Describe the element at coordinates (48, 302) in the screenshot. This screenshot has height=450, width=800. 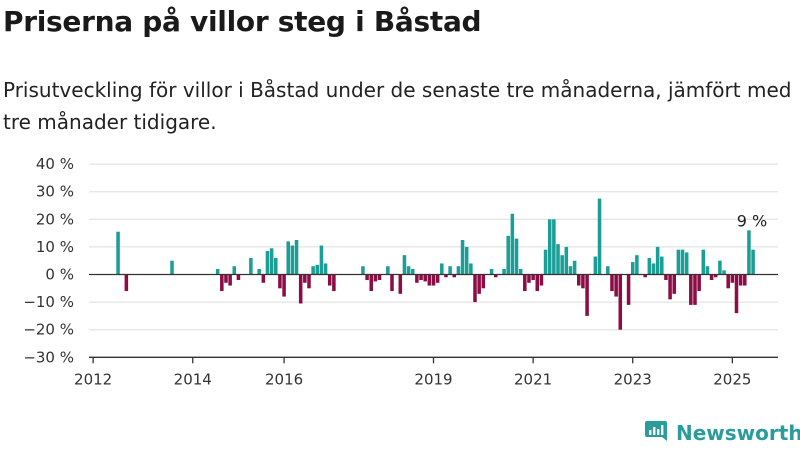
I see `y-tick-label: −10 %` at that location.